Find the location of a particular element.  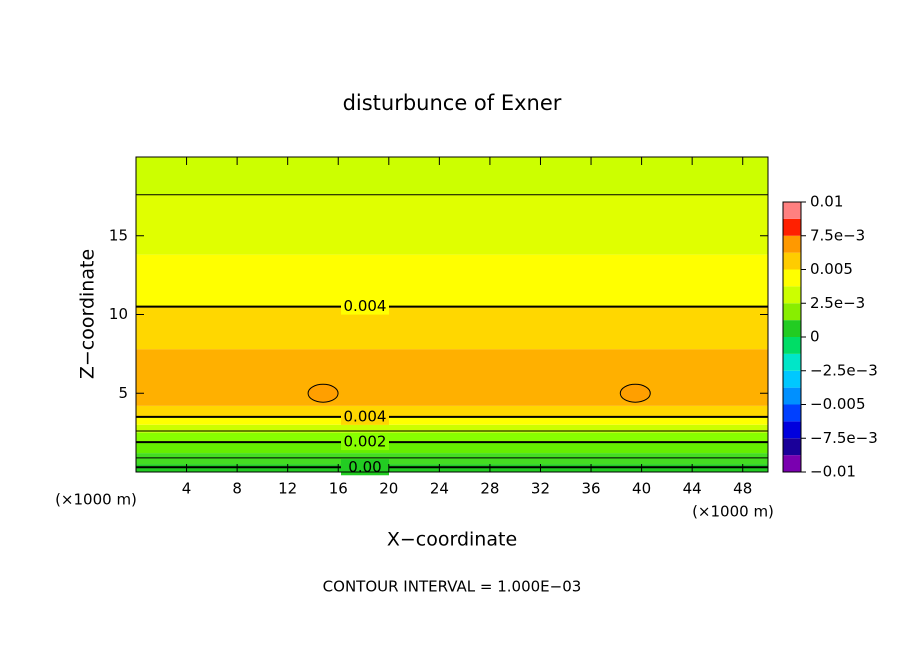

colorbar-tick-label: 0.005 is located at coordinates (831, 269).